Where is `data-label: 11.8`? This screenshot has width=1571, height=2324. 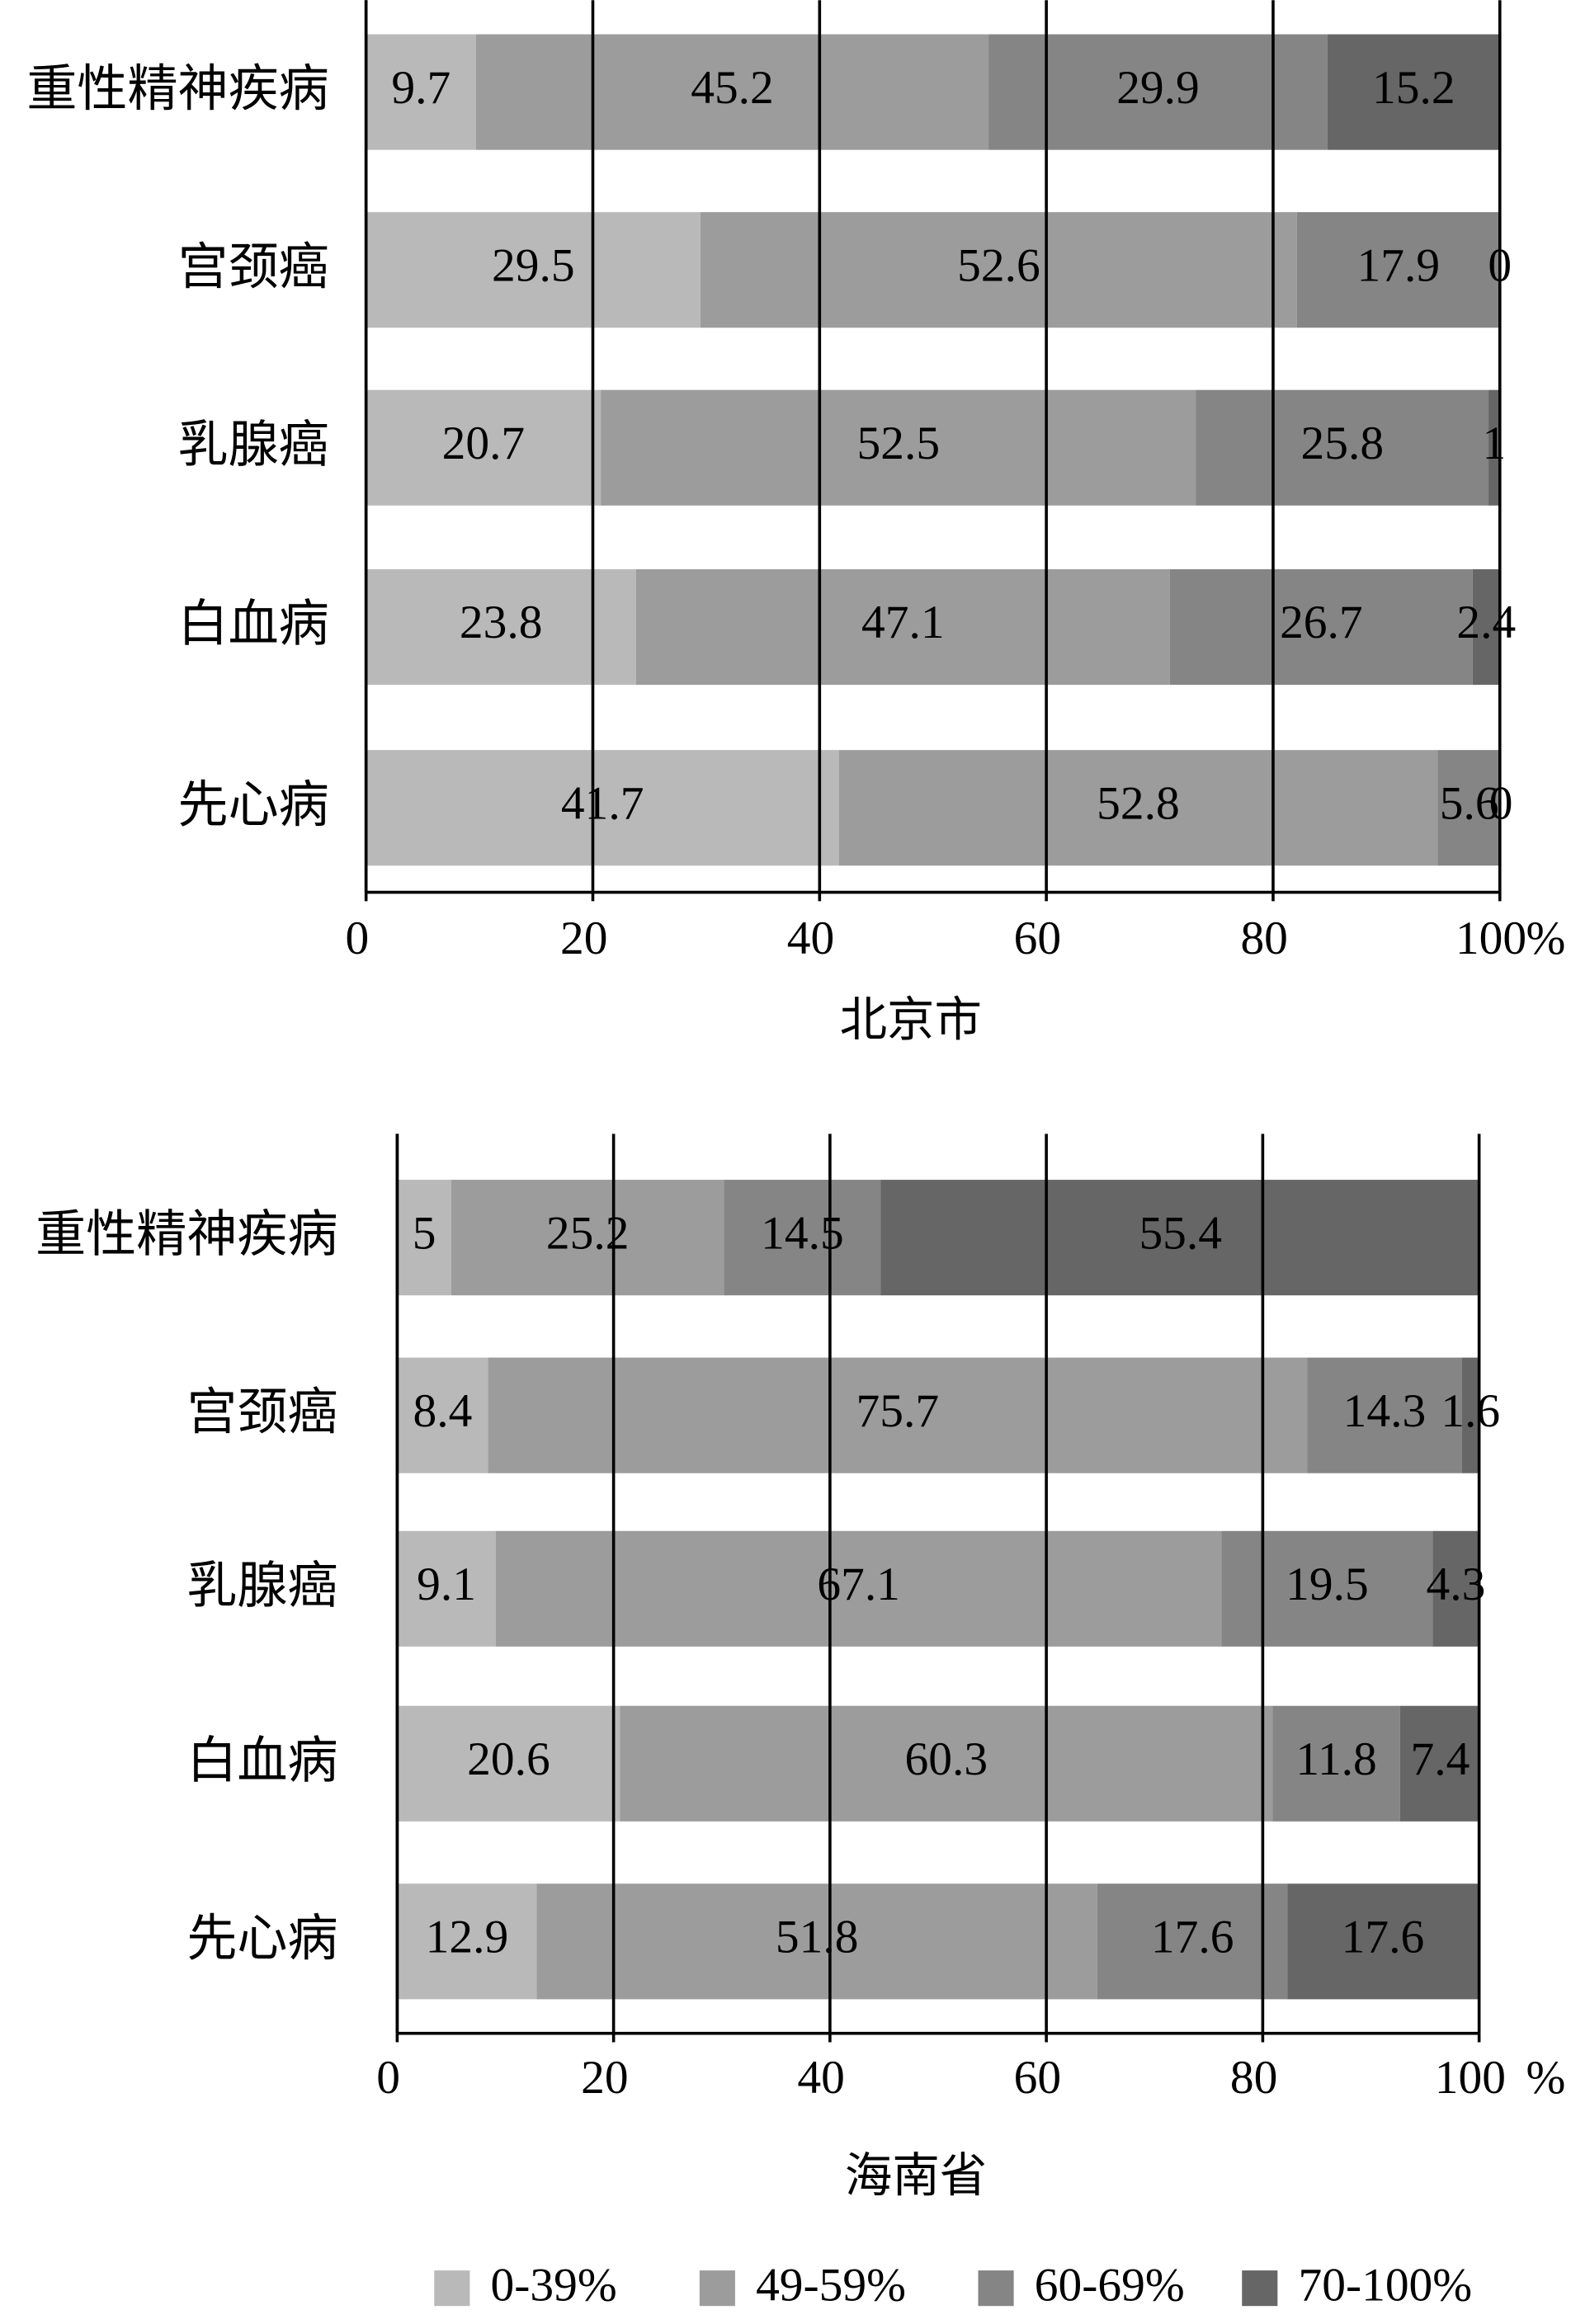
data-label: 11.8 is located at coordinates (1335, 1759).